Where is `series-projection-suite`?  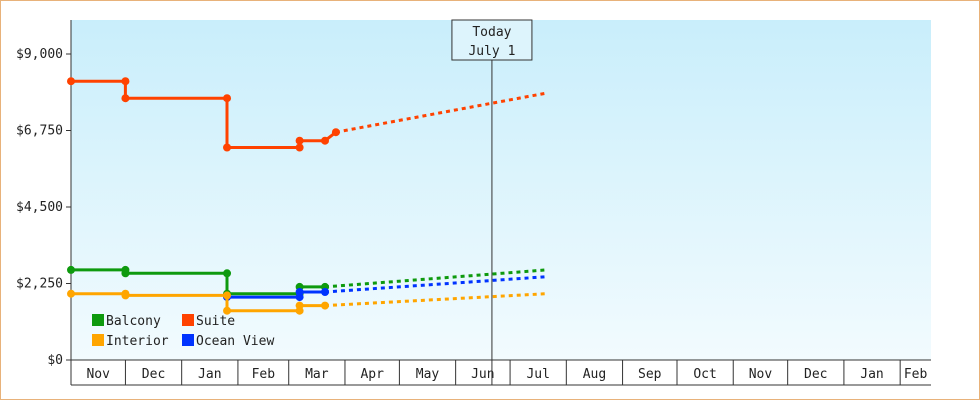 series-projection-suite is located at coordinates (441, 112).